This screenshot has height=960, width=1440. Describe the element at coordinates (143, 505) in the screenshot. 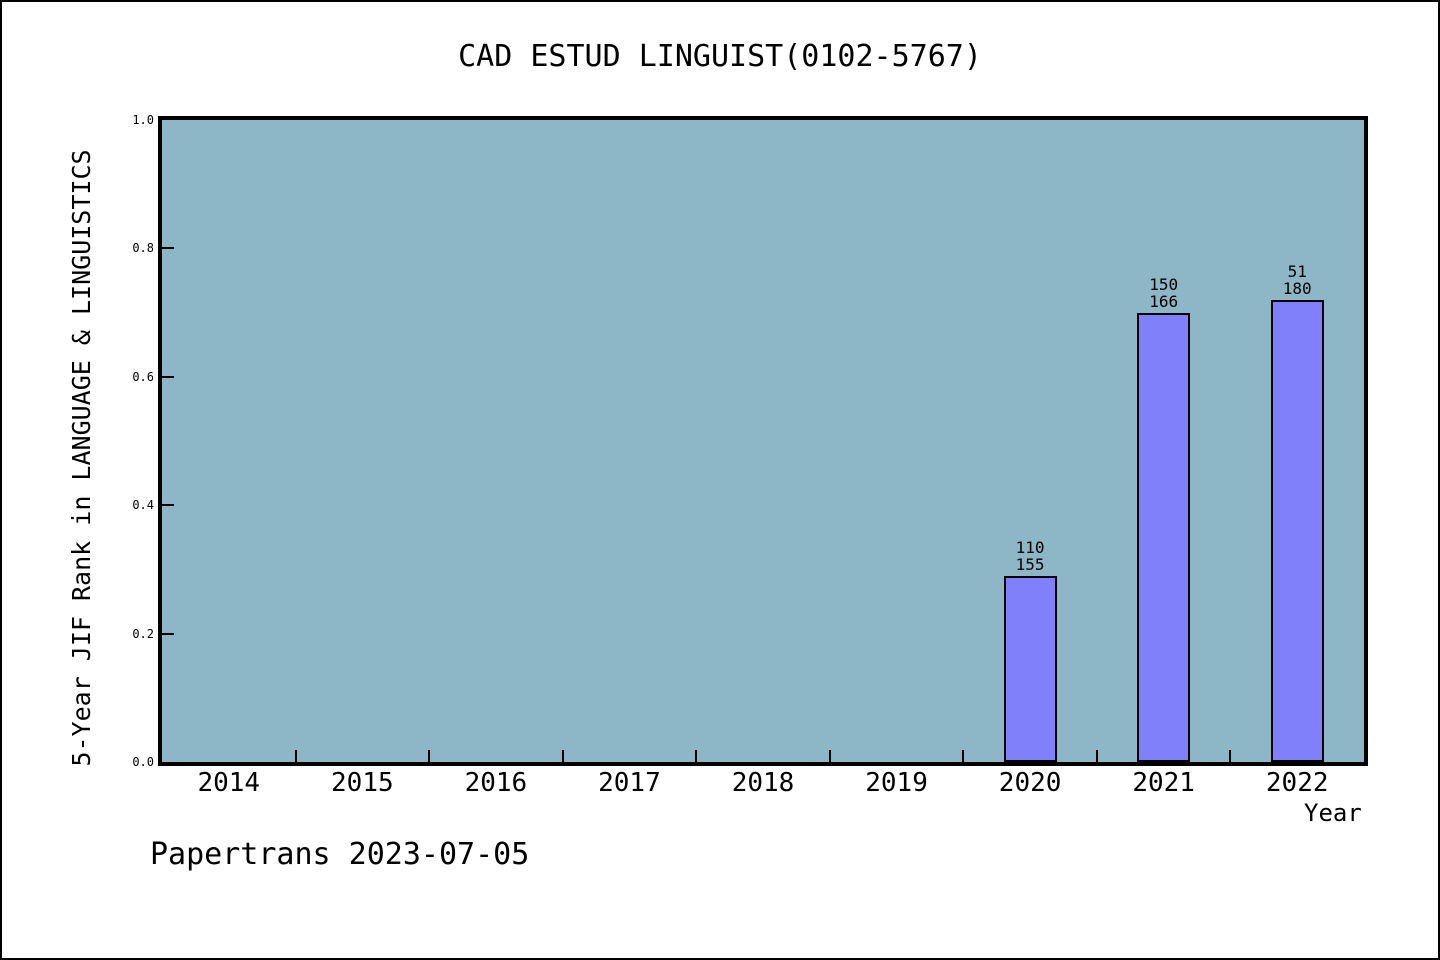

I see `y-tick-label: 0.4` at that location.